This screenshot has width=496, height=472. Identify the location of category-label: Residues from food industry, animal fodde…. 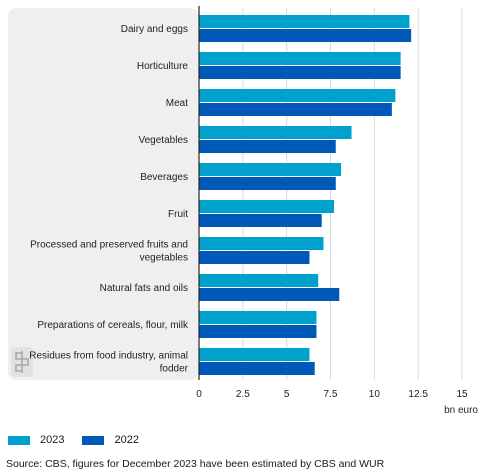
(108, 363).